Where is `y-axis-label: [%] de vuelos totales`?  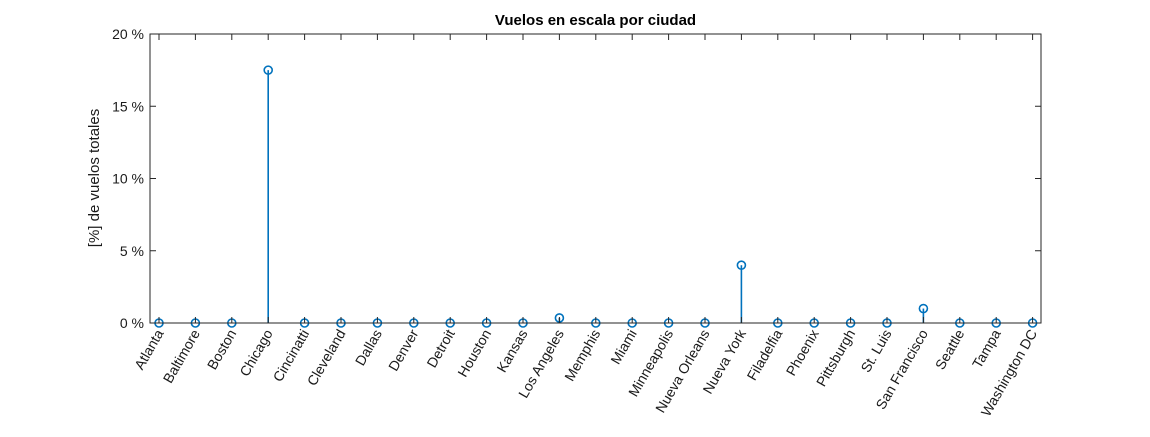
y-axis-label: [%] de vuelos totales is located at coordinates (94, 178).